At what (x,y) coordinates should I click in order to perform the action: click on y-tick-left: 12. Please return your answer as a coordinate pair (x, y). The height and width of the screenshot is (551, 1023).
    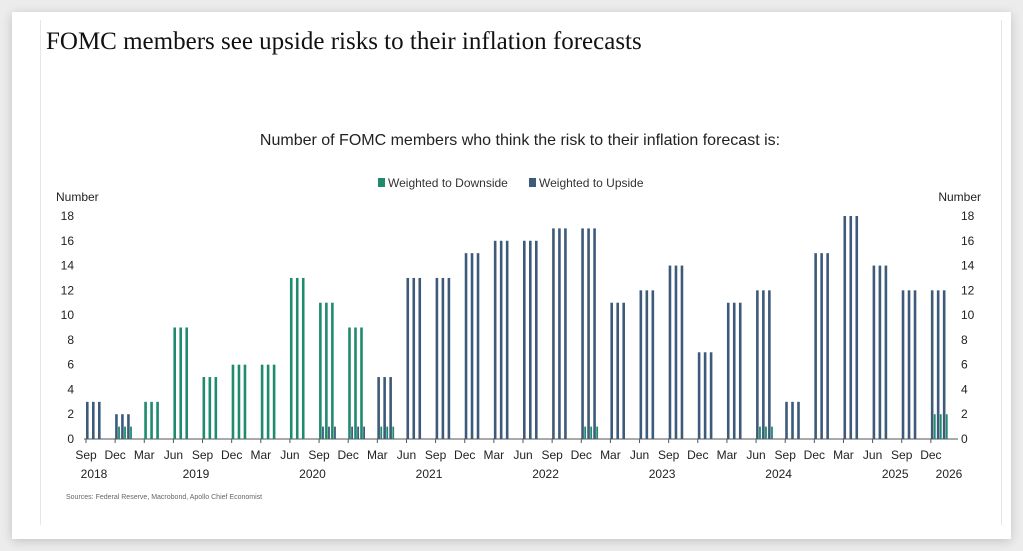
    Looking at the image, I should click on (68, 290).